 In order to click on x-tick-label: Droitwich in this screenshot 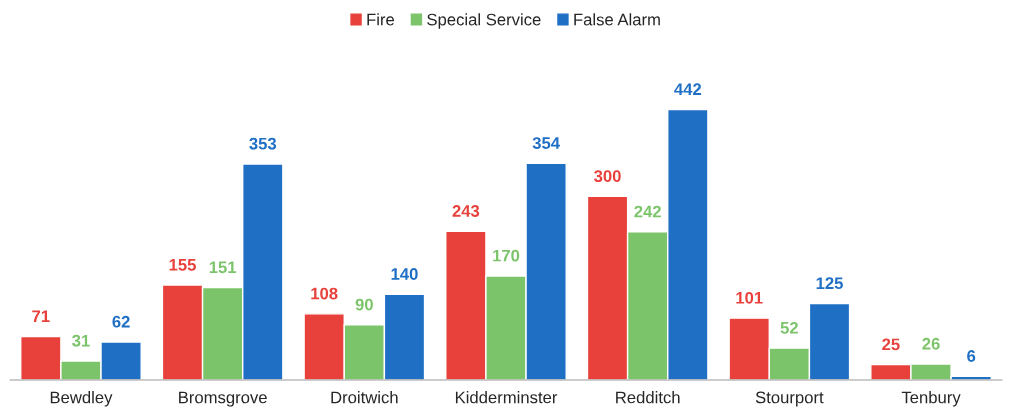, I will do `click(364, 397)`.